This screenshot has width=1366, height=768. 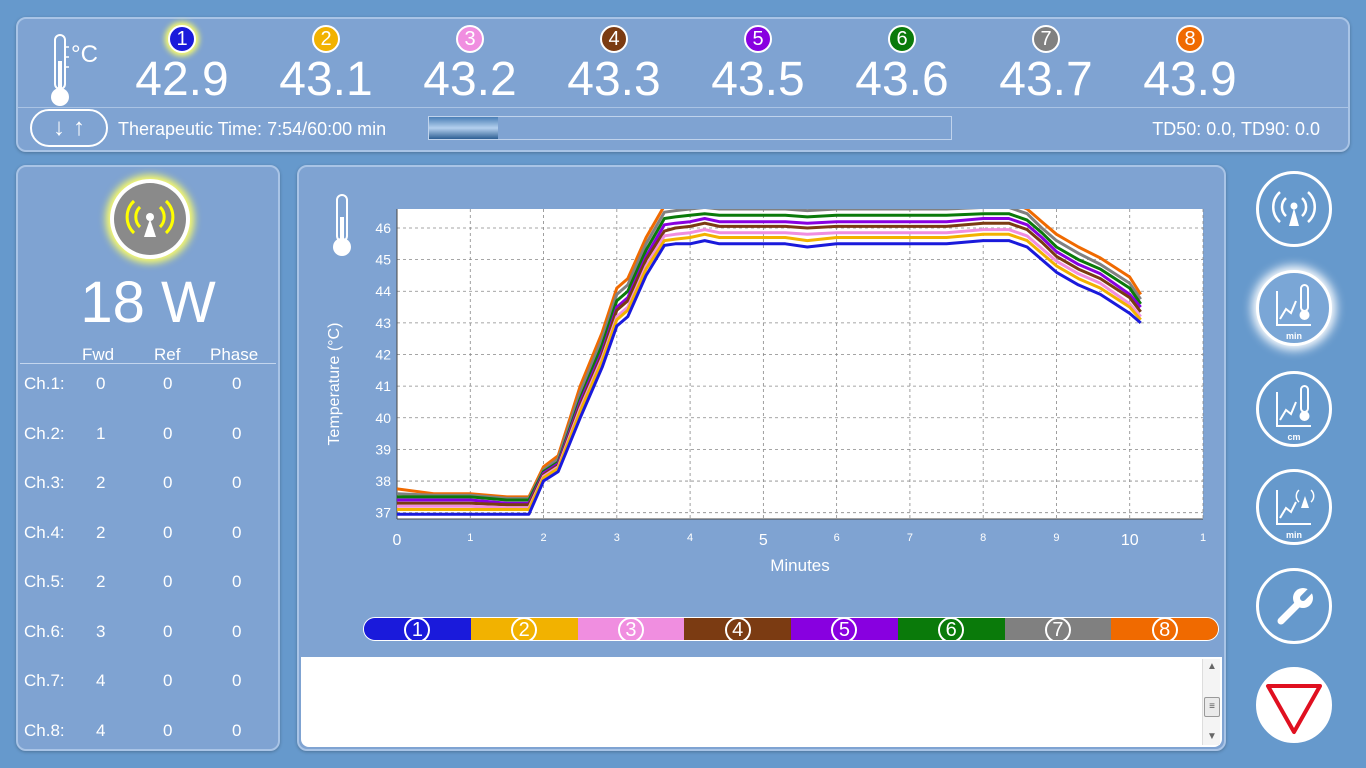 What do you see at coordinates (1212, 666) in the screenshot?
I see `scroll-up-icon: ▲` at bounding box center [1212, 666].